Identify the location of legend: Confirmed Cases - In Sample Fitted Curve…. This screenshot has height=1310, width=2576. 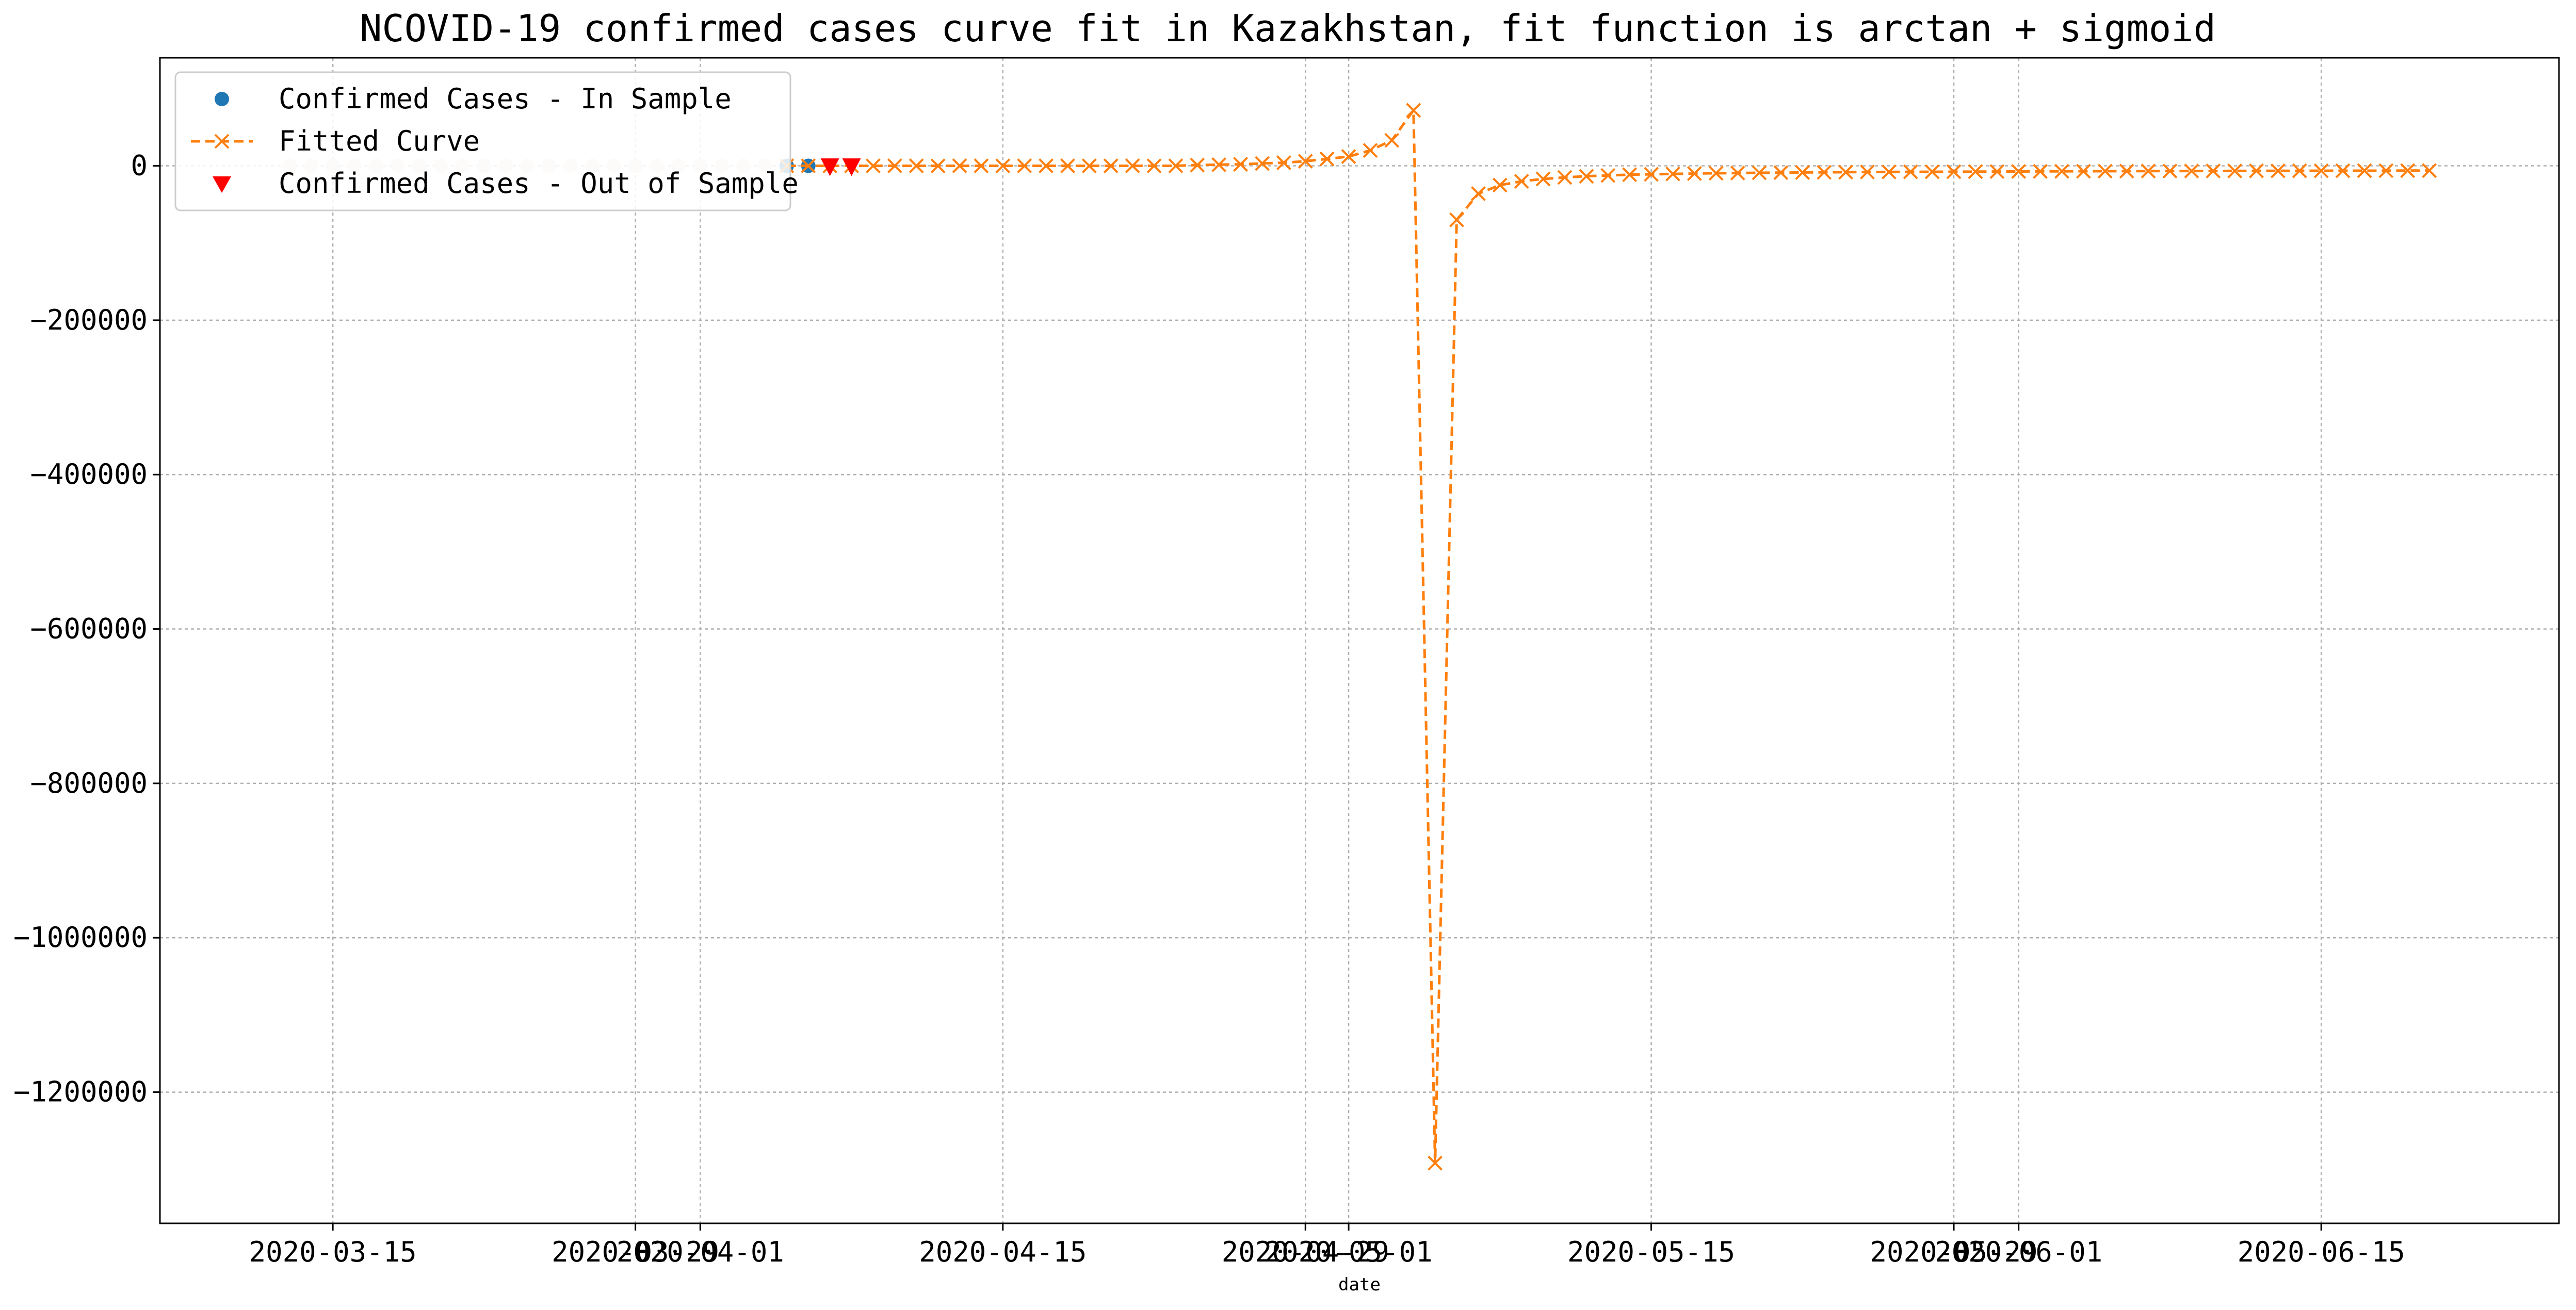
(486, 141).